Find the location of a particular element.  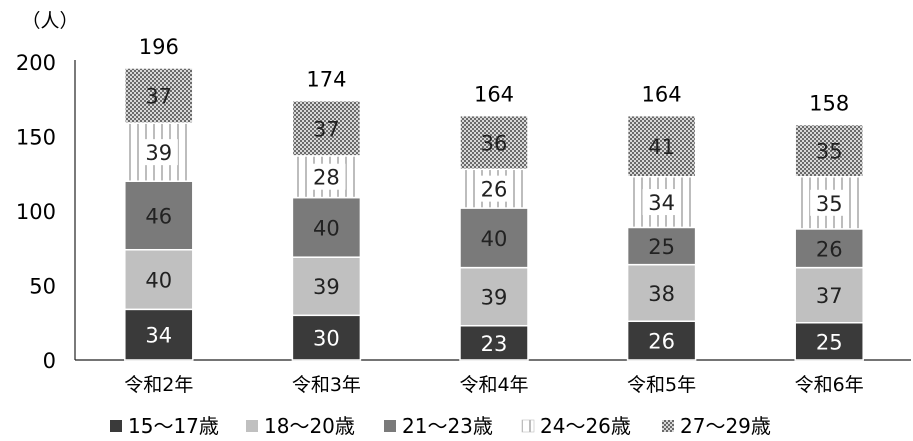

data-label: 30 is located at coordinates (326, 339).